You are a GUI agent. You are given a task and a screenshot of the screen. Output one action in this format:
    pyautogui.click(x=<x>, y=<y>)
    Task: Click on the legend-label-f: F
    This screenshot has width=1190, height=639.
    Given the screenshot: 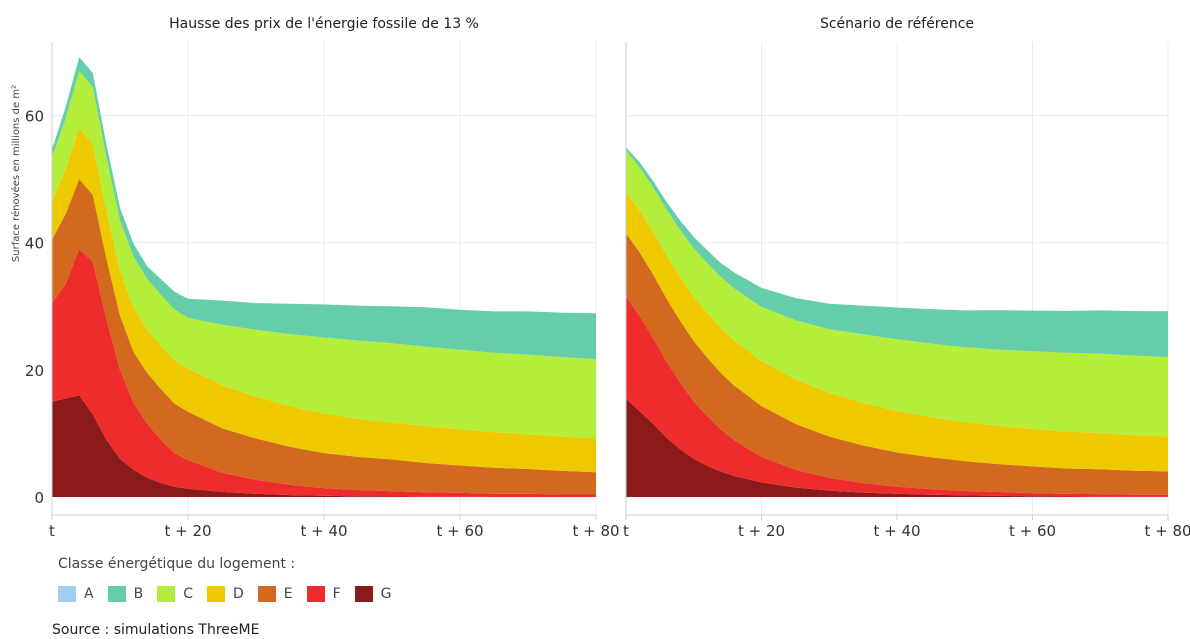 What is the action you would take?
    pyautogui.click(x=336, y=594)
    